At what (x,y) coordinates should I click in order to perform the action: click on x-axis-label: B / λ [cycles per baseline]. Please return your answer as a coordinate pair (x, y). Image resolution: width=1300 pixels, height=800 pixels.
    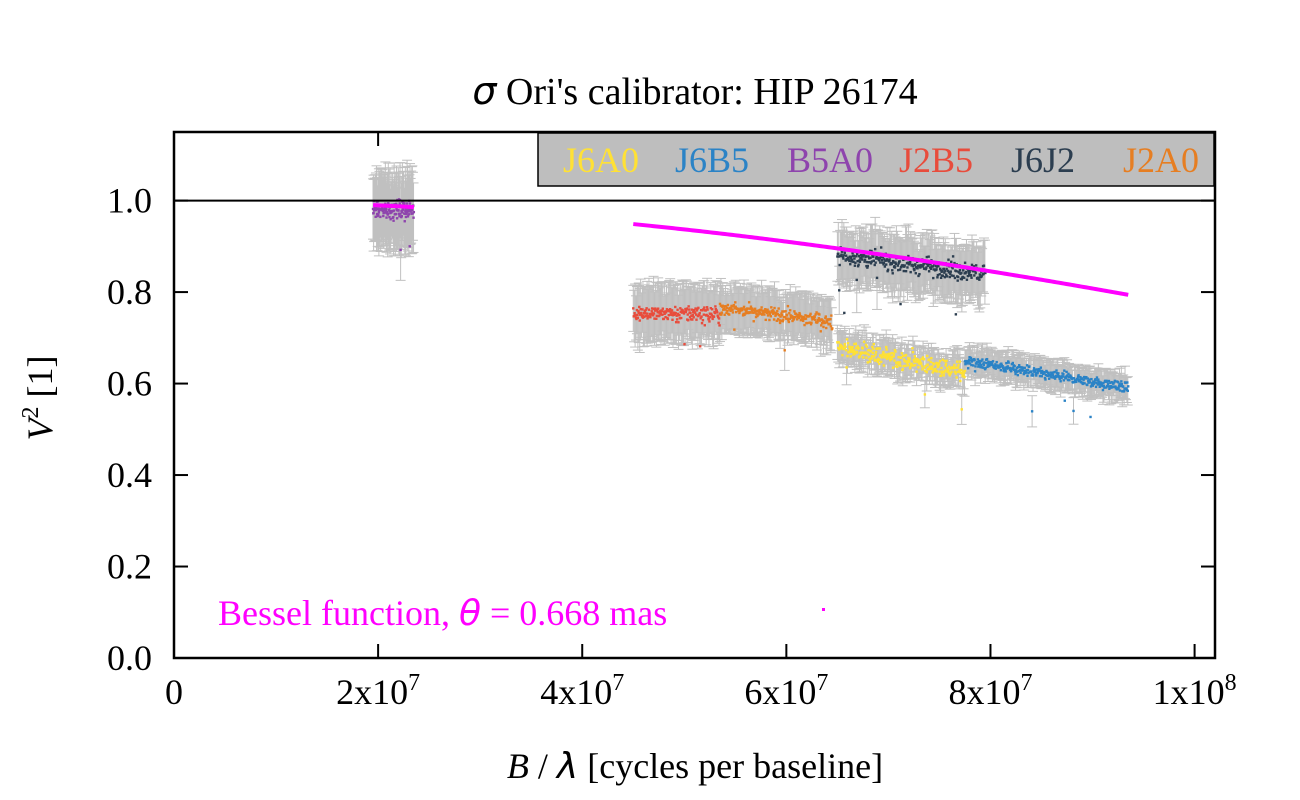
    Looking at the image, I should click on (695, 766).